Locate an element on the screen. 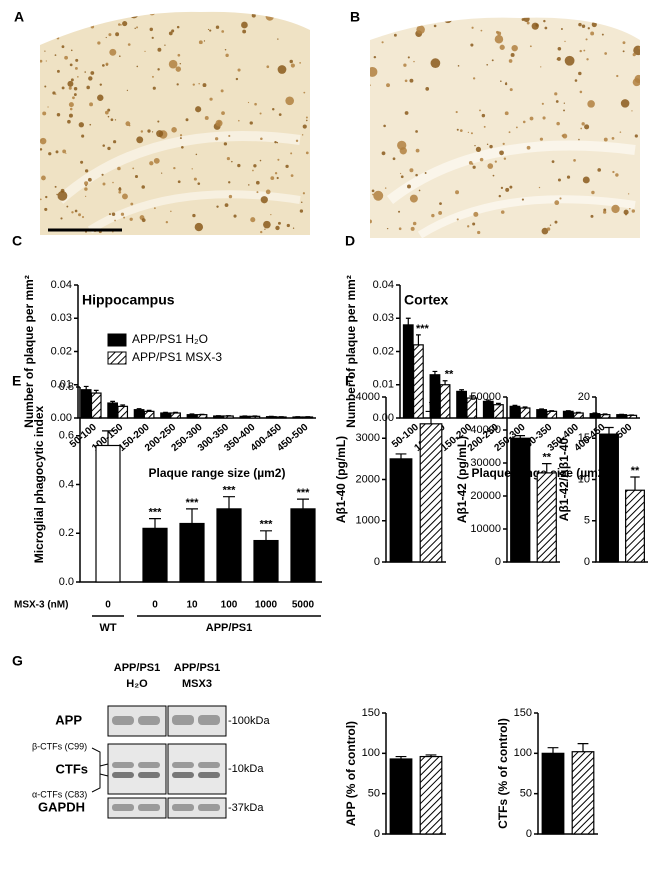  y-tick-label: 50000 is located at coordinates (485, 397).